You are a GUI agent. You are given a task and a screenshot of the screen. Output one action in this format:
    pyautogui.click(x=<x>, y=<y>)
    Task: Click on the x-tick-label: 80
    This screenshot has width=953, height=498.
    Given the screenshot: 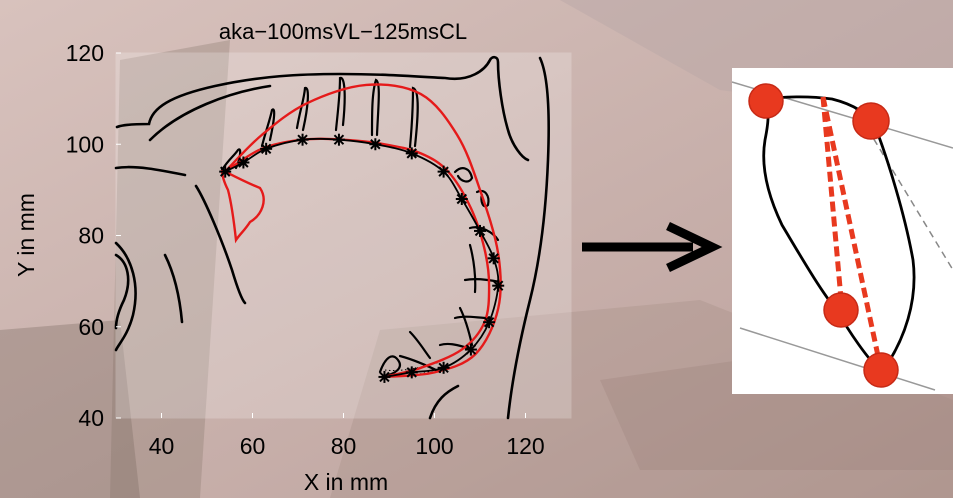 What is the action you would take?
    pyautogui.click(x=344, y=446)
    